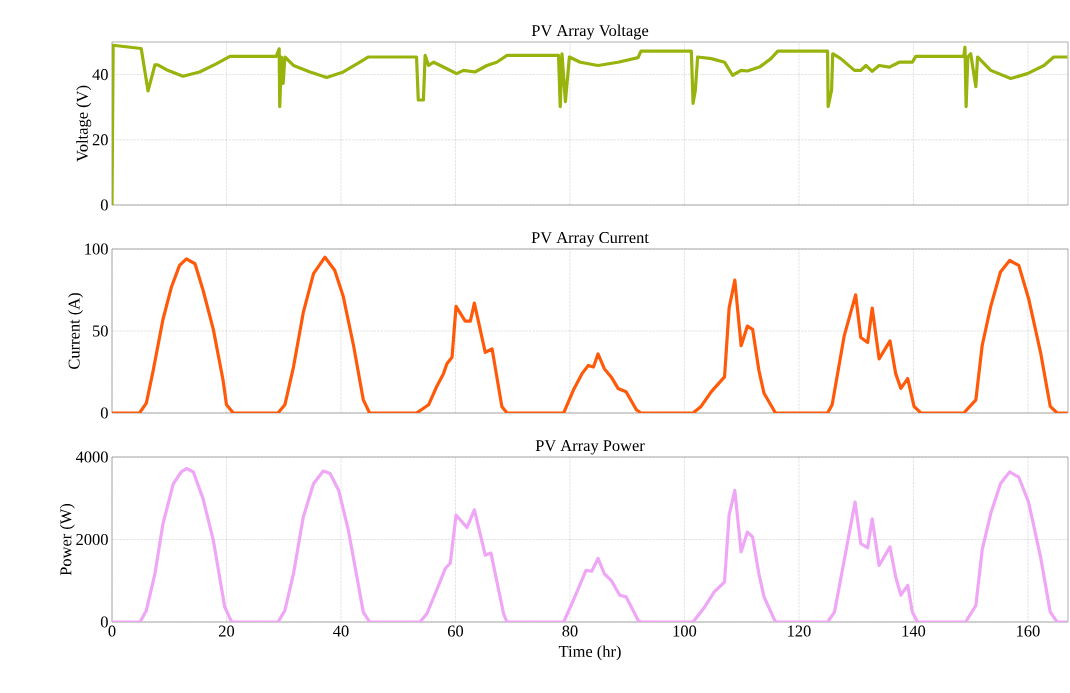  What do you see at coordinates (67, 539) in the screenshot?
I see `y-axis-title: Power (W)` at bounding box center [67, 539].